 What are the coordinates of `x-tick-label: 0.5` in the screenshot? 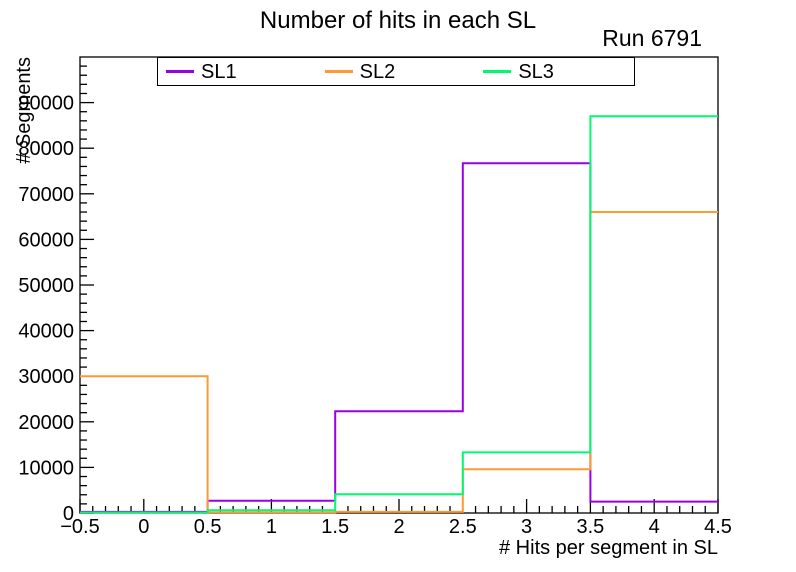 It's located at (208, 527).